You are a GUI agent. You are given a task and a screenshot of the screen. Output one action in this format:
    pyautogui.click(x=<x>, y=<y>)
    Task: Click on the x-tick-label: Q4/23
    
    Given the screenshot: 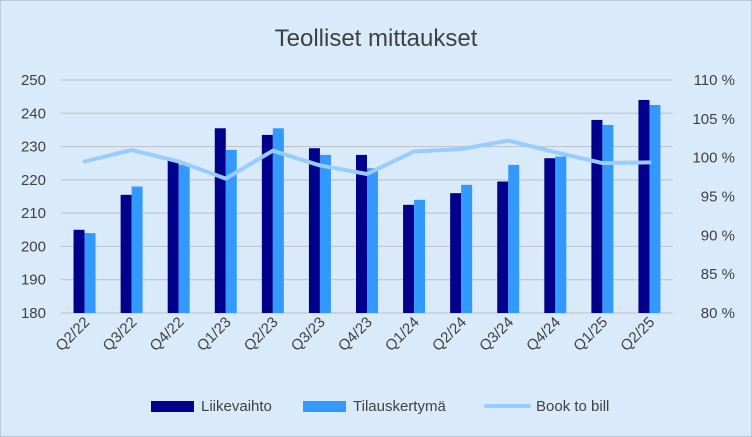 What is the action you would take?
    pyautogui.click(x=355, y=334)
    